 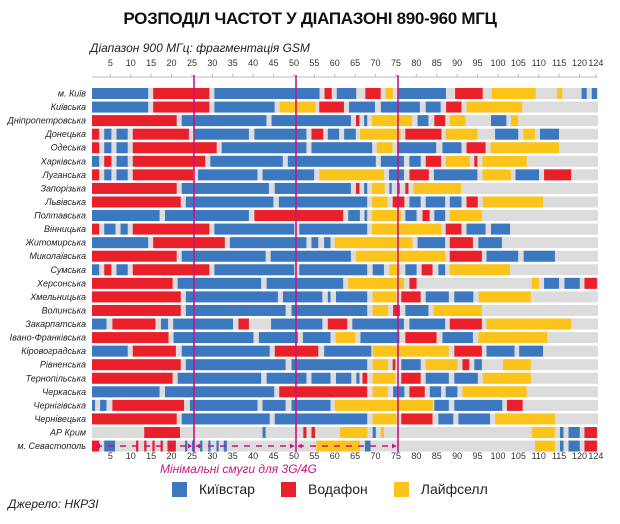 What do you see at coordinates (227, 489) in the screenshot?
I see `legend-label: Київстар` at bounding box center [227, 489].